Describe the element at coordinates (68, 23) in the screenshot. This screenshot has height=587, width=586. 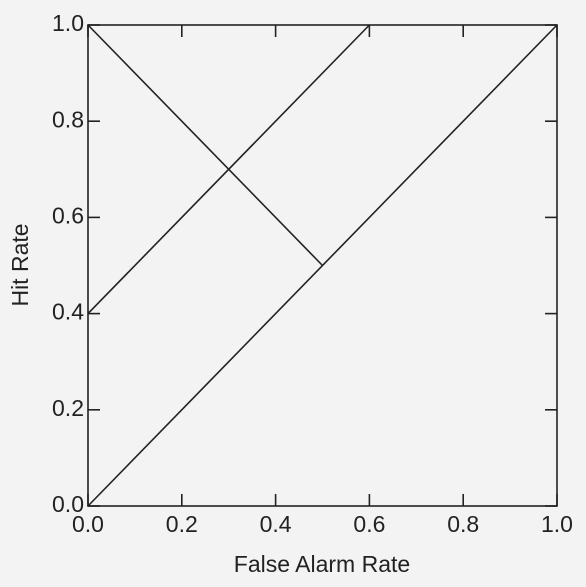
I see `y-tick-label: 1.0` at that location.